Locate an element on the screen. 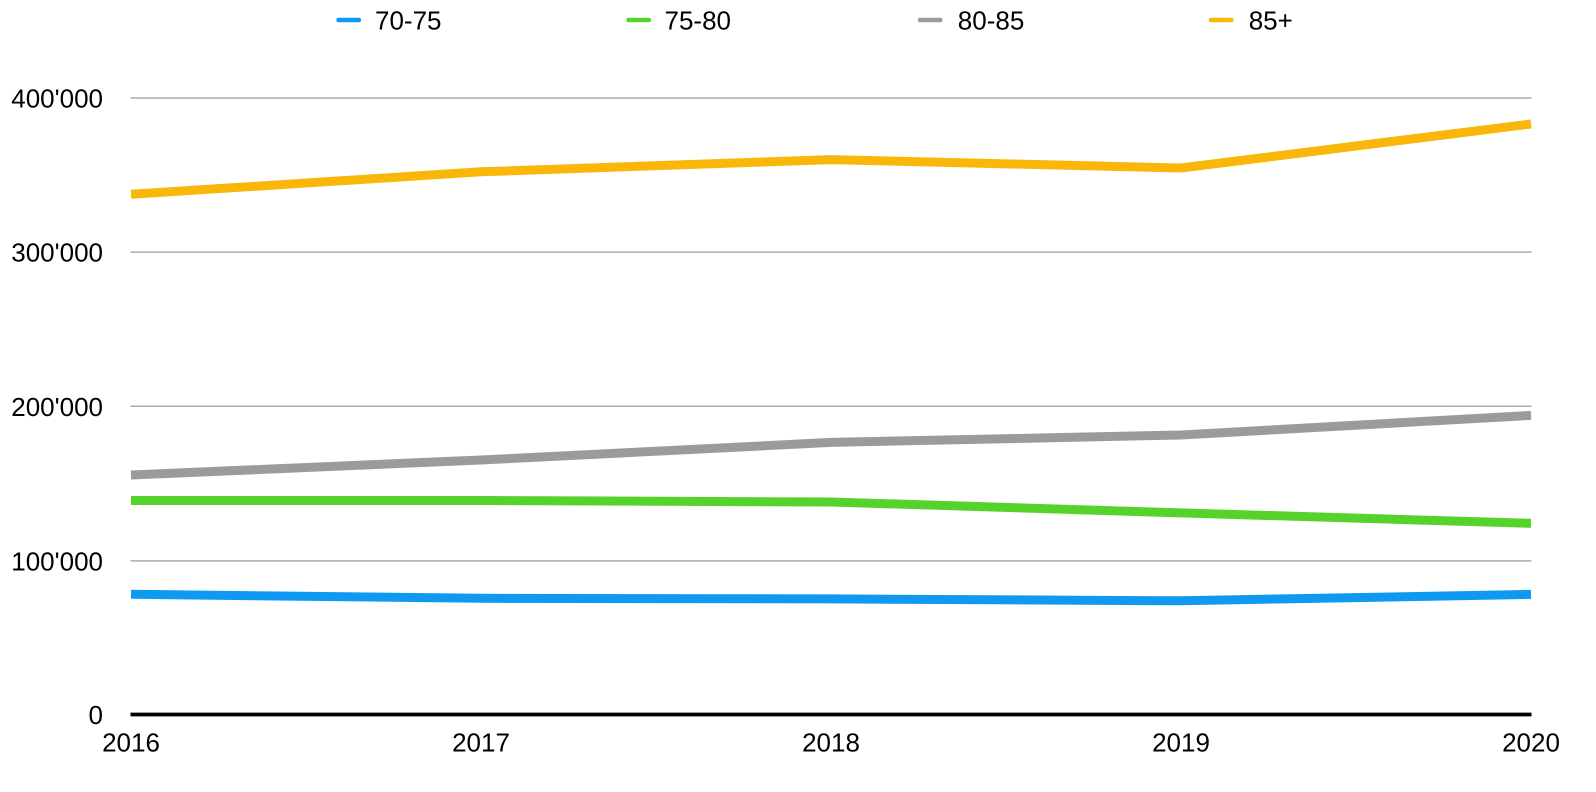 This screenshot has width=1596, height=792. svg-text: 85+ is located at coordinates (1271, 21).